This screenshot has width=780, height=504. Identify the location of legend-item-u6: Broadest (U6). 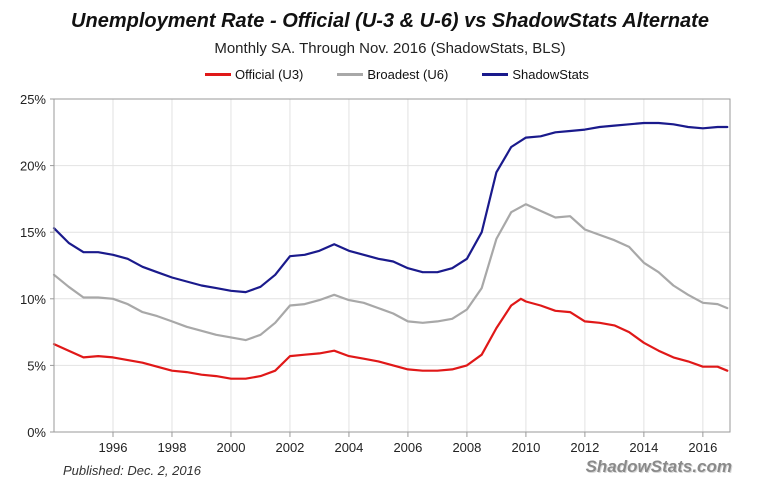
(392, 74).